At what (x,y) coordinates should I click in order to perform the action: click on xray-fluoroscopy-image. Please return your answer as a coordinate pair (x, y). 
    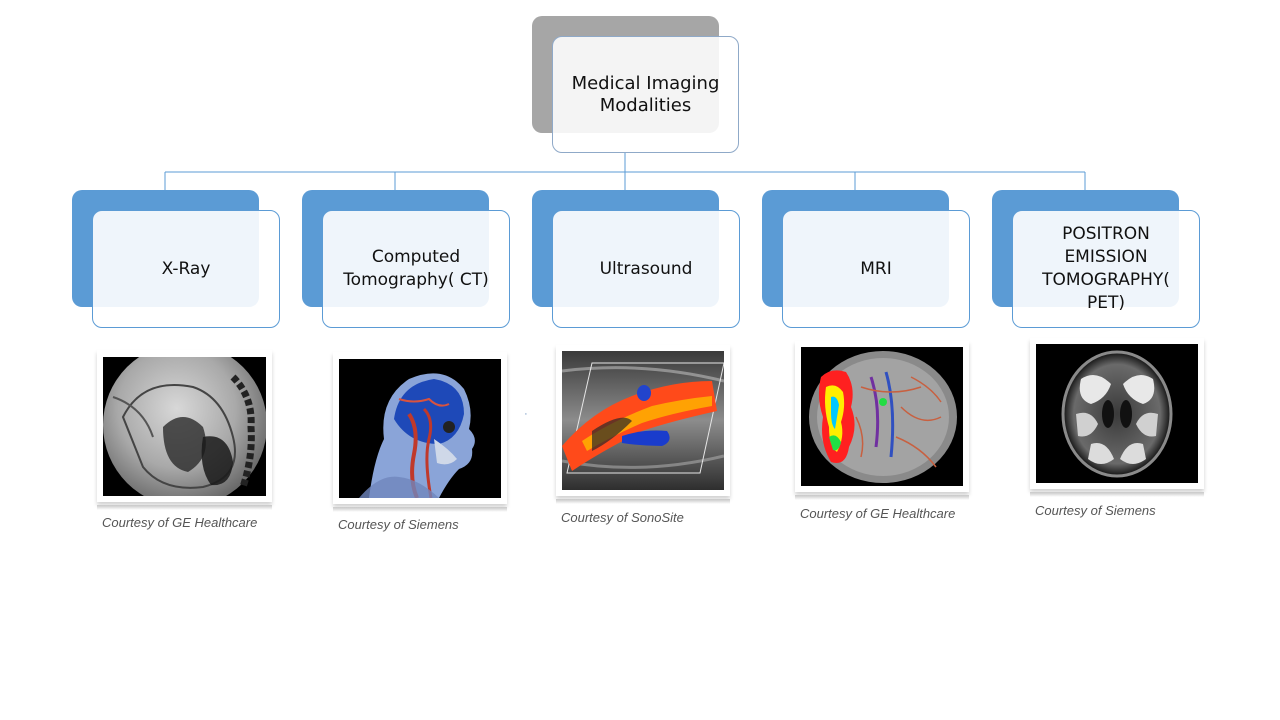
    Looking at the image, I should click on (184, 426).